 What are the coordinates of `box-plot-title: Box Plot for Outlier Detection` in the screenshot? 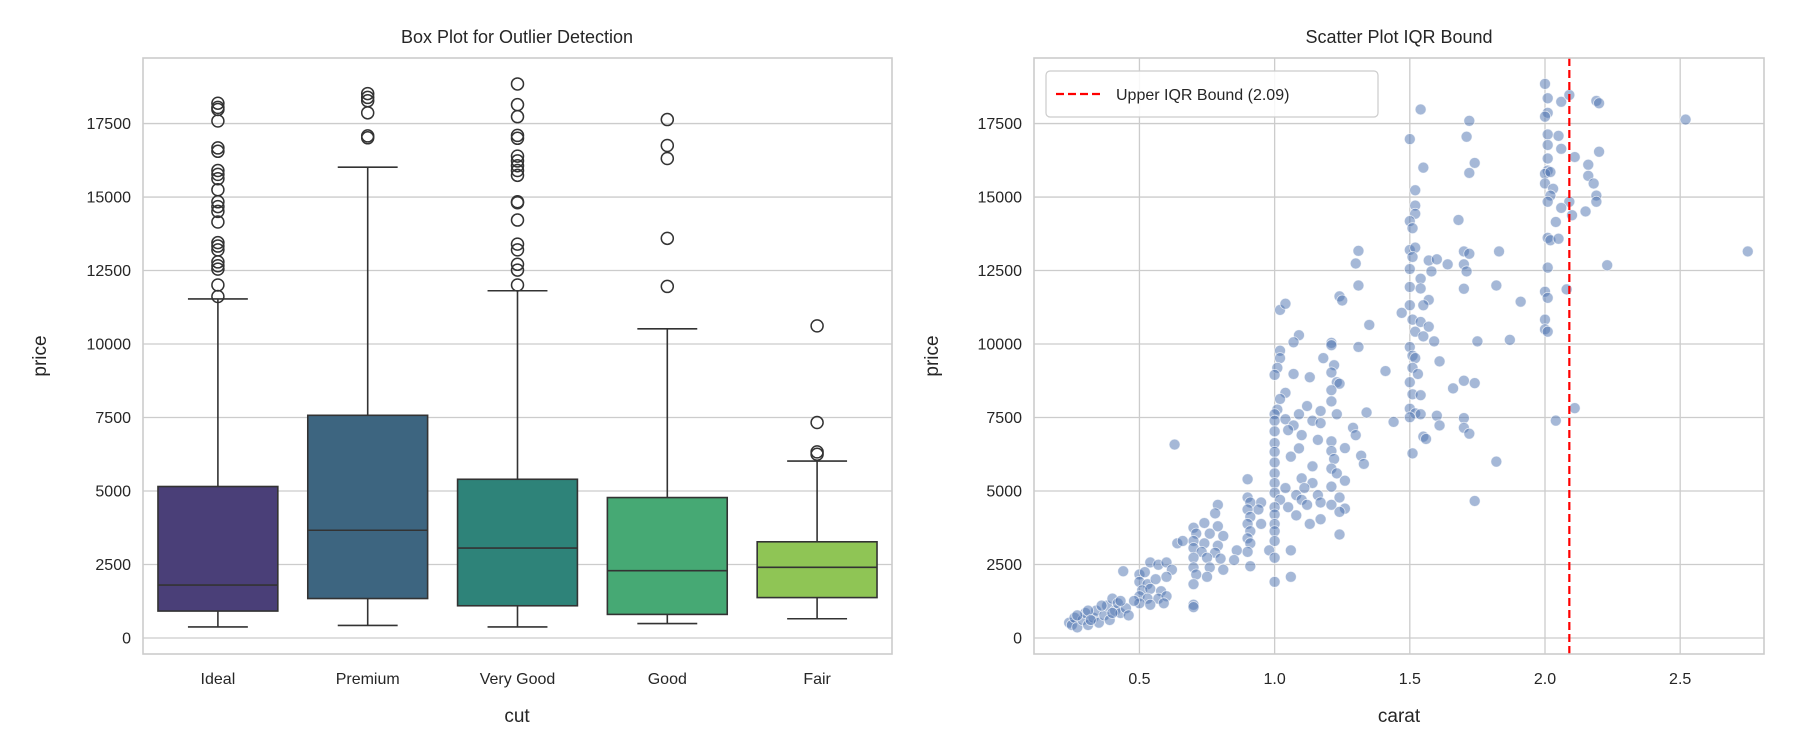 It's located at (517, 37).